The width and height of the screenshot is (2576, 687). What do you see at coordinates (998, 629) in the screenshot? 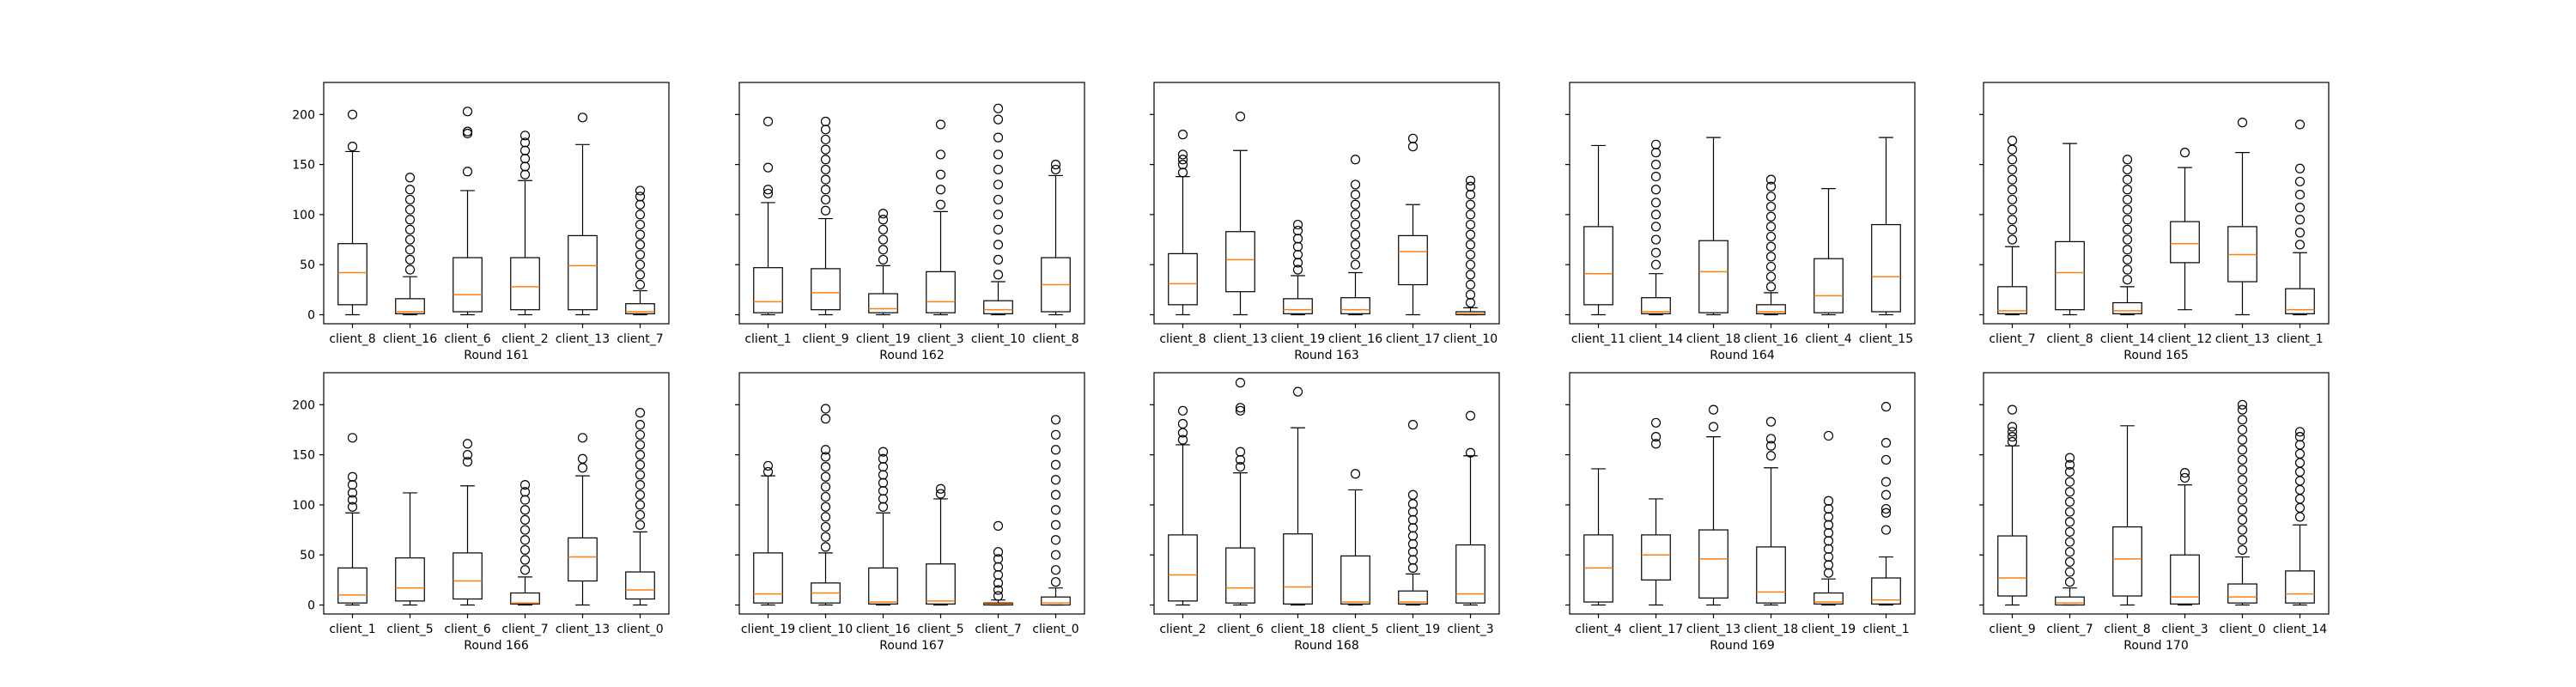
I see `x-tick-label: client_7` at bounding box center [998, 629].